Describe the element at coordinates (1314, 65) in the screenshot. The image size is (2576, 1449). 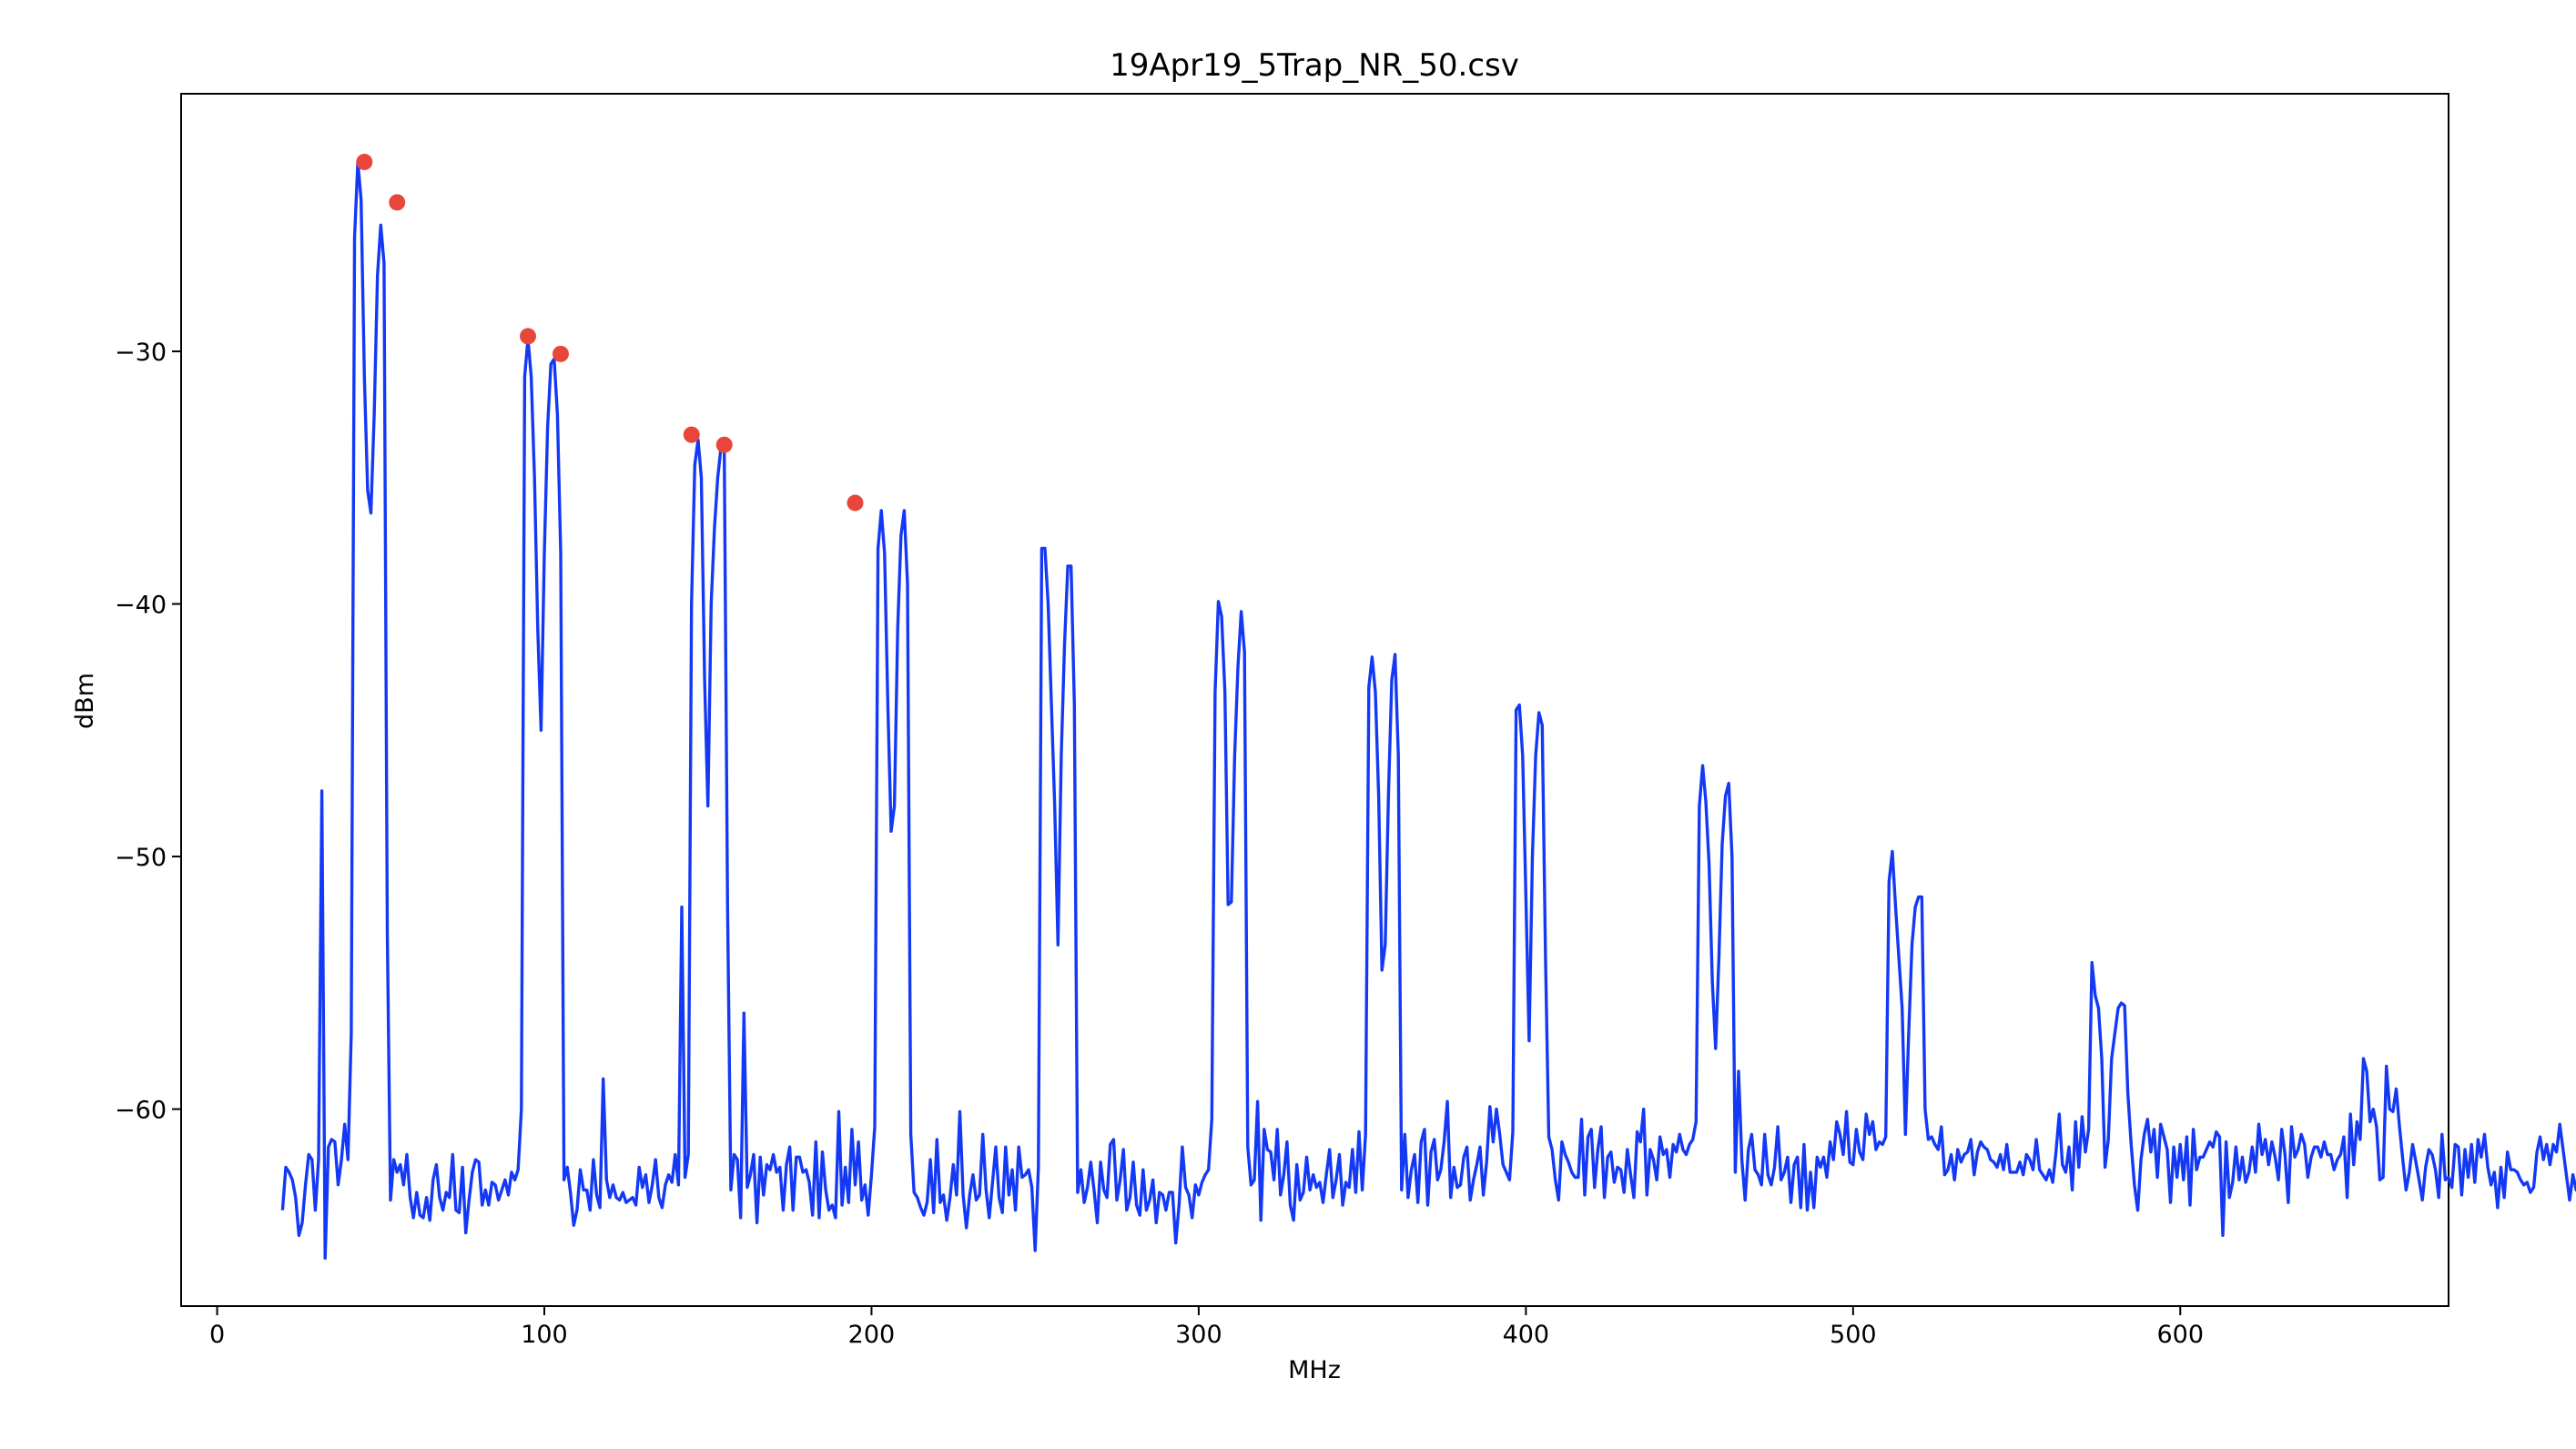
I see `chart-title: 19Apr19_5Trap_NR_50.csv` at that location.